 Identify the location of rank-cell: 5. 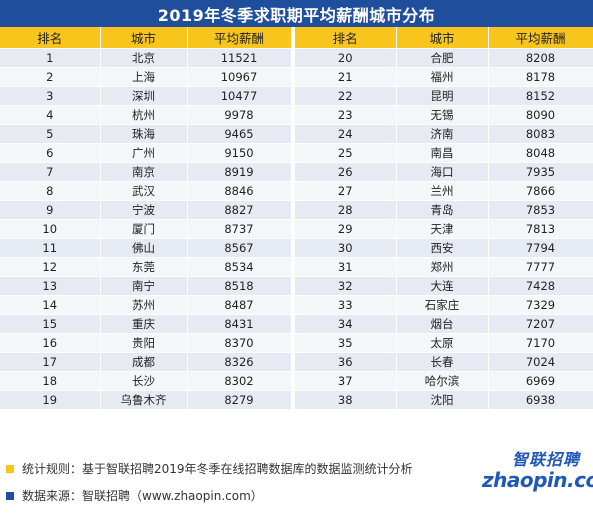
(50, 133).